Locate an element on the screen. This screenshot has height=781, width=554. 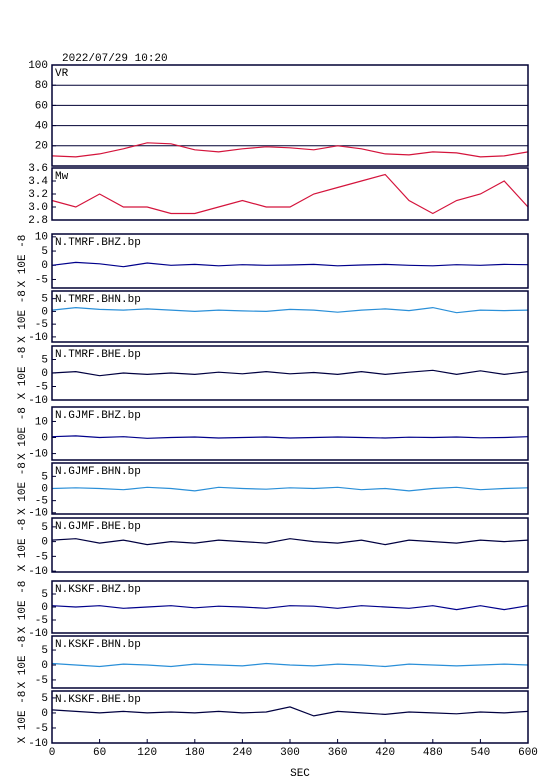
x-tick-label: 120 is located at coordinates (147, 753).